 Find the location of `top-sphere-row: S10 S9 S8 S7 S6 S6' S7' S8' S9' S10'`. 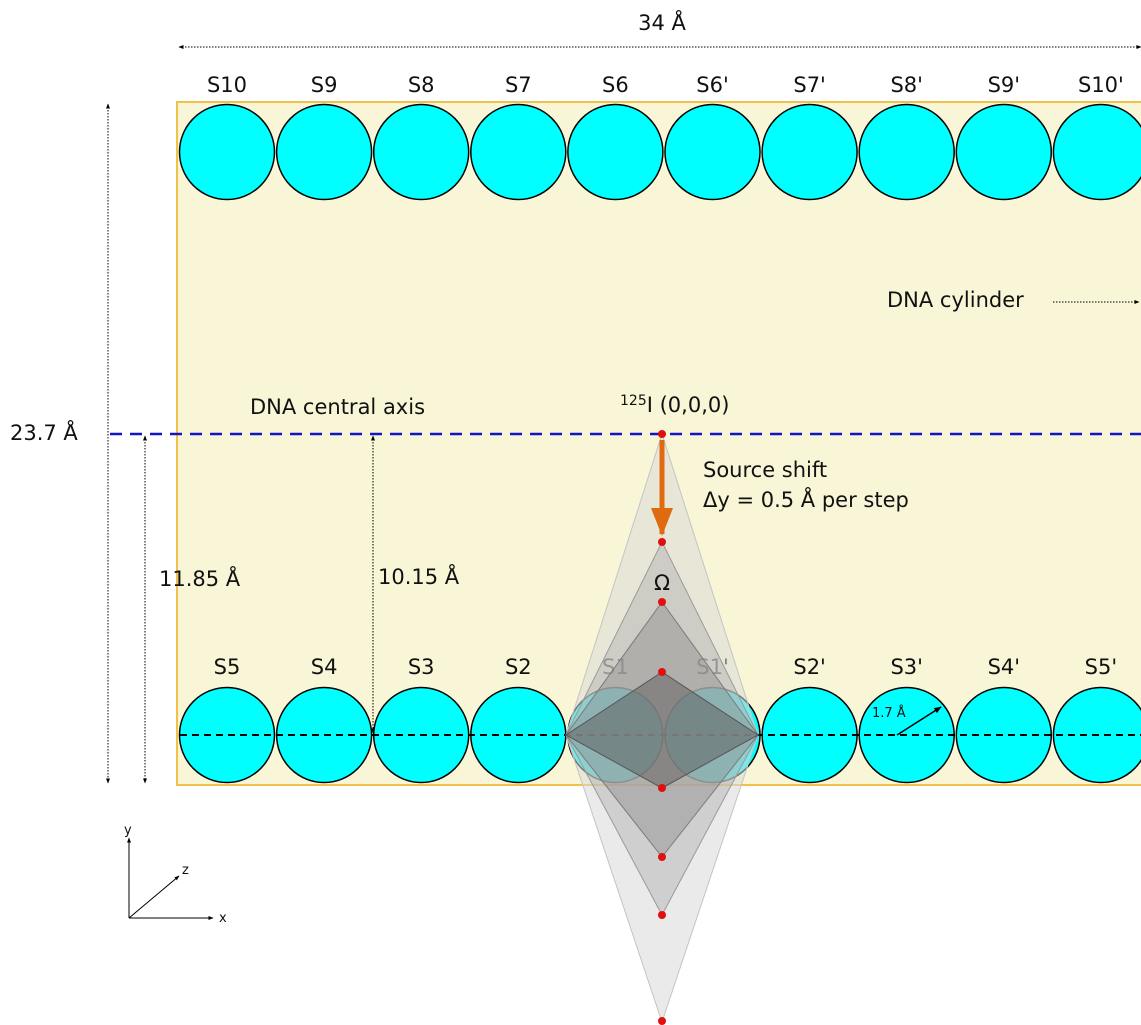

top-sphere-row: S10 S9 S8 S7 S6 S6' S7' S8' S9' S10' is located at coordinates (659, 137).